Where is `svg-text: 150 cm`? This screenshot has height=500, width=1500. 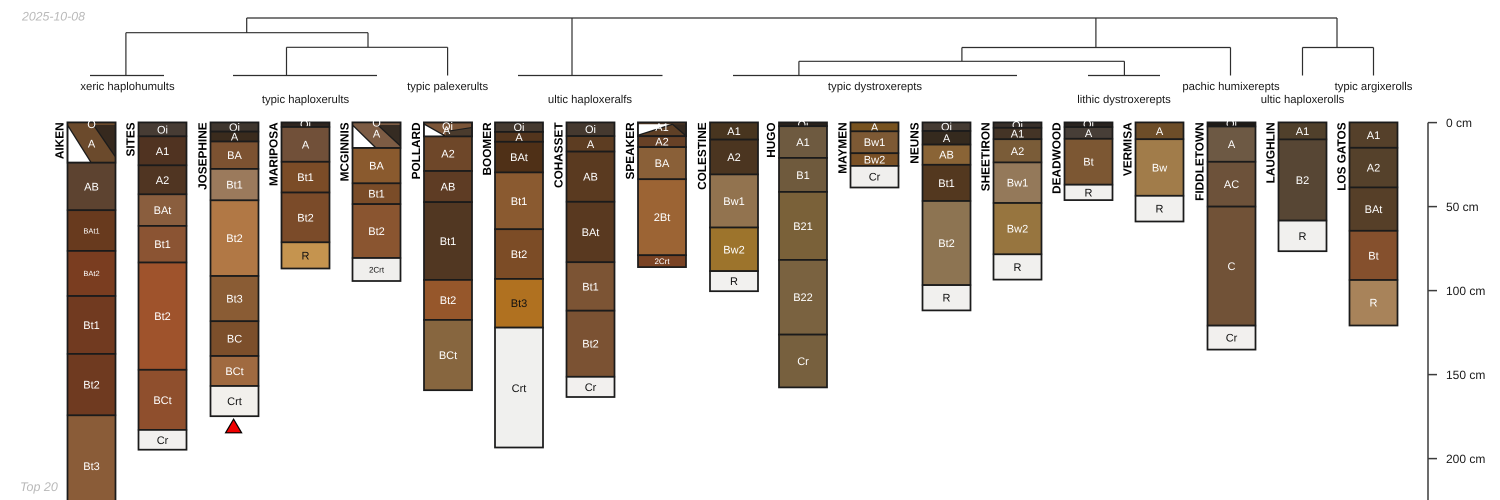
svg-text: 150 cm is located at coordinates (1465, 375).